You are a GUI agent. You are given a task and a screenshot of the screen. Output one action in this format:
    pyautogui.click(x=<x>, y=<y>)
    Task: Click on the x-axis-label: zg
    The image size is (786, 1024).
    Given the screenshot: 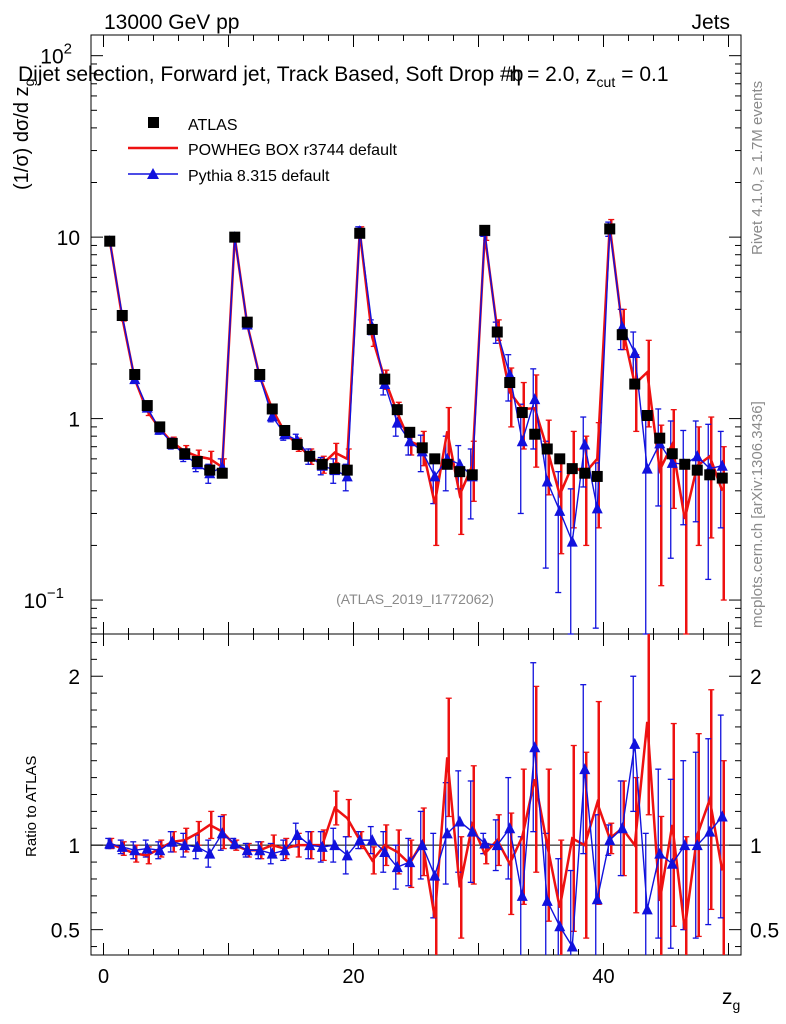 What is the action you would take?
    pyautogui.click(x=731, y=999)
    